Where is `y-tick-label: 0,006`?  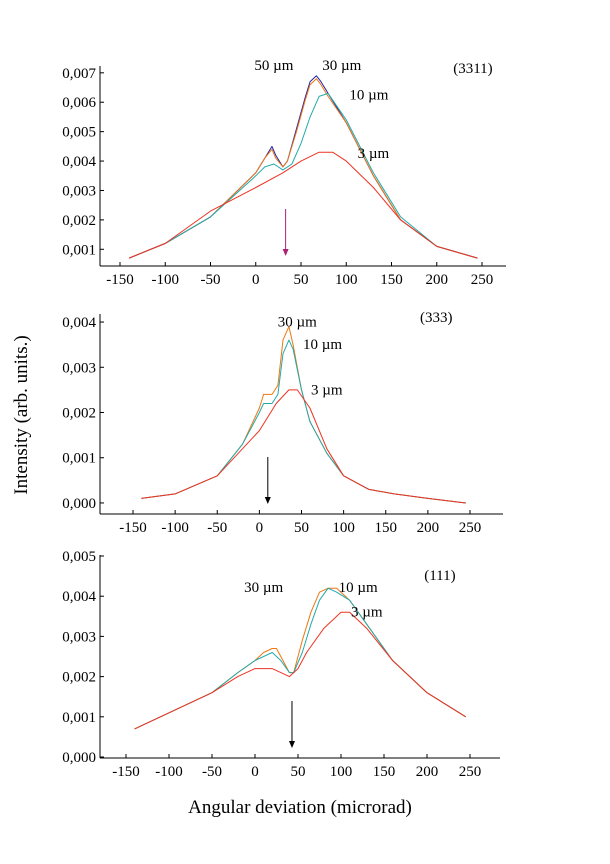
y-tick-label: 0,006 is located at coordinates (79, 103).